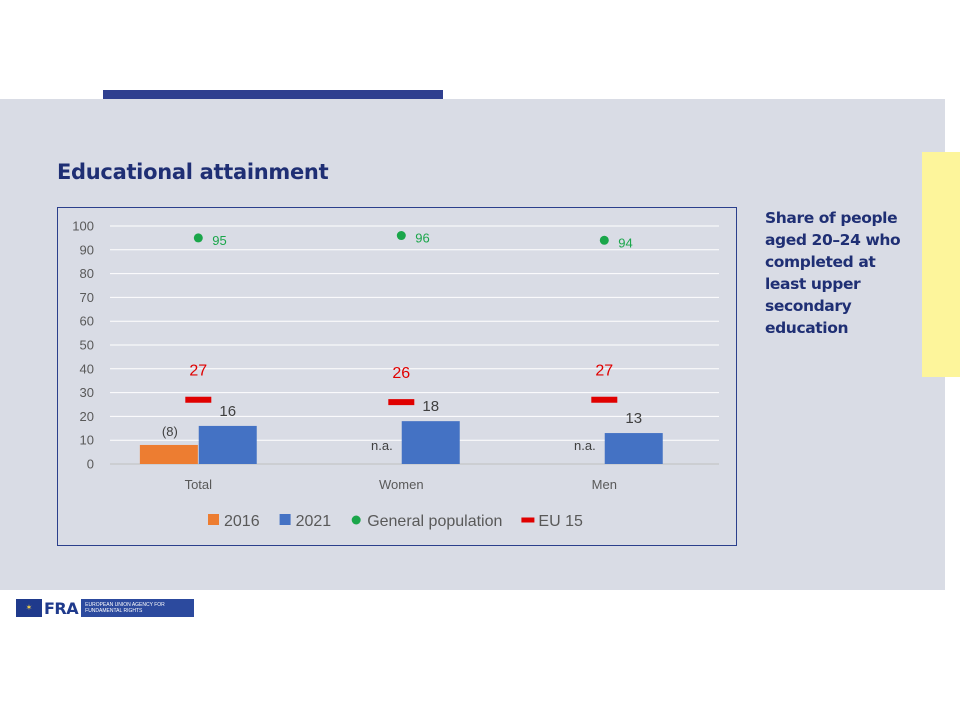  Describe the element at coordinates (560, 521) in the screenshot. I see `legend-label: EU 15` at that location.